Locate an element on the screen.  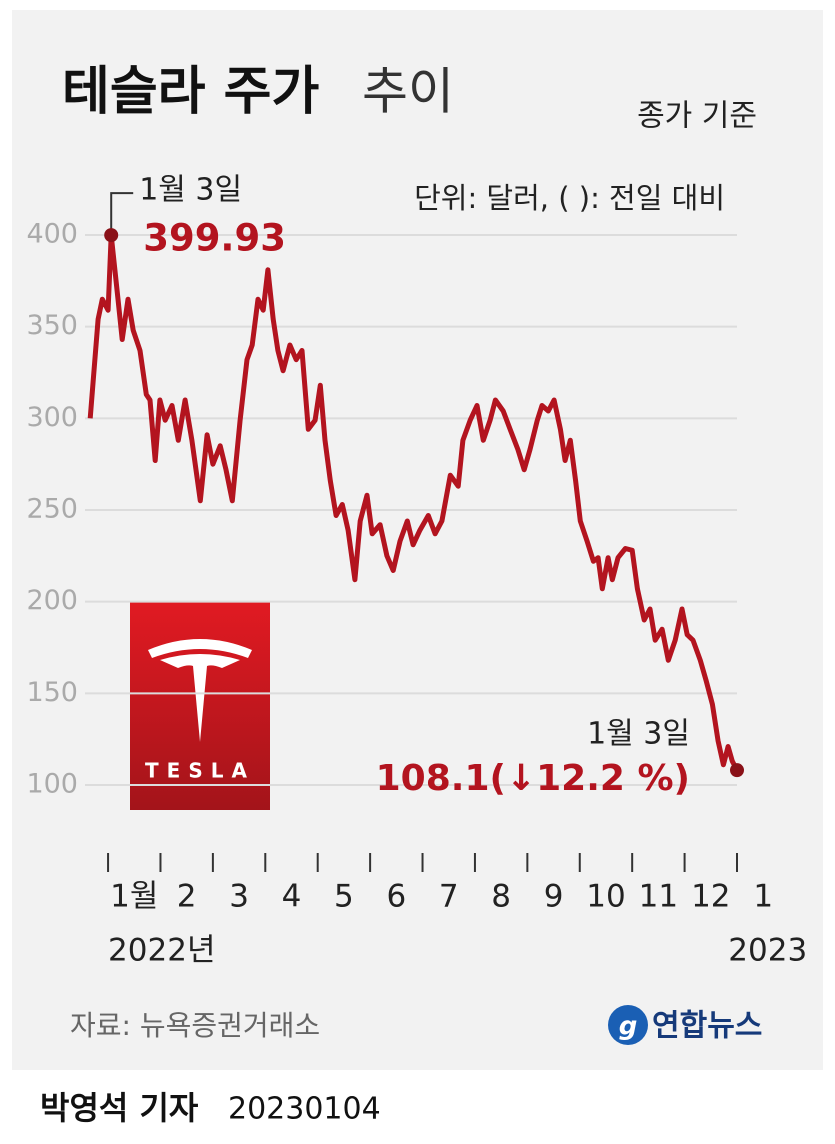
unit-note: 단위: 달러, ( ): 전일 대비 is located at coordinates (569, 198).